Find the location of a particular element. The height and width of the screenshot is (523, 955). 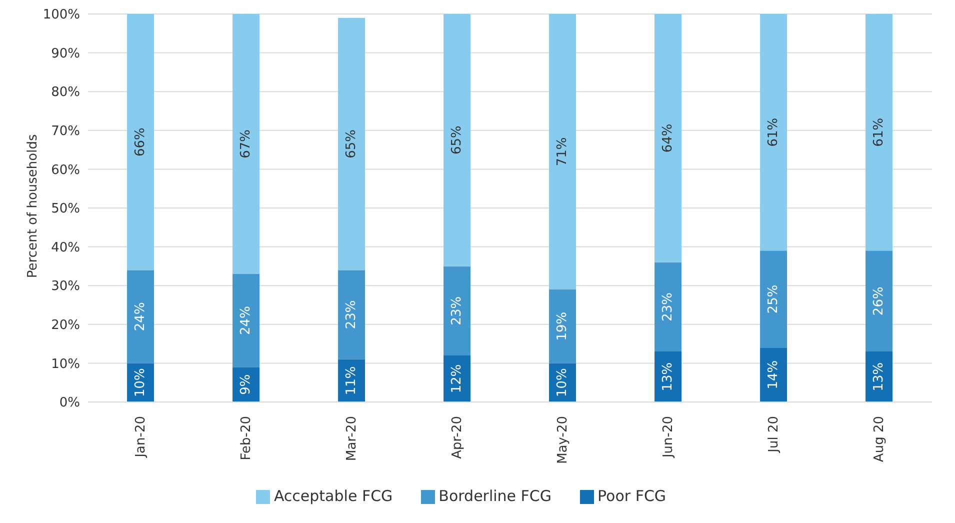

legend-label: Acceptable FCG is located at coordinates (333, 496).